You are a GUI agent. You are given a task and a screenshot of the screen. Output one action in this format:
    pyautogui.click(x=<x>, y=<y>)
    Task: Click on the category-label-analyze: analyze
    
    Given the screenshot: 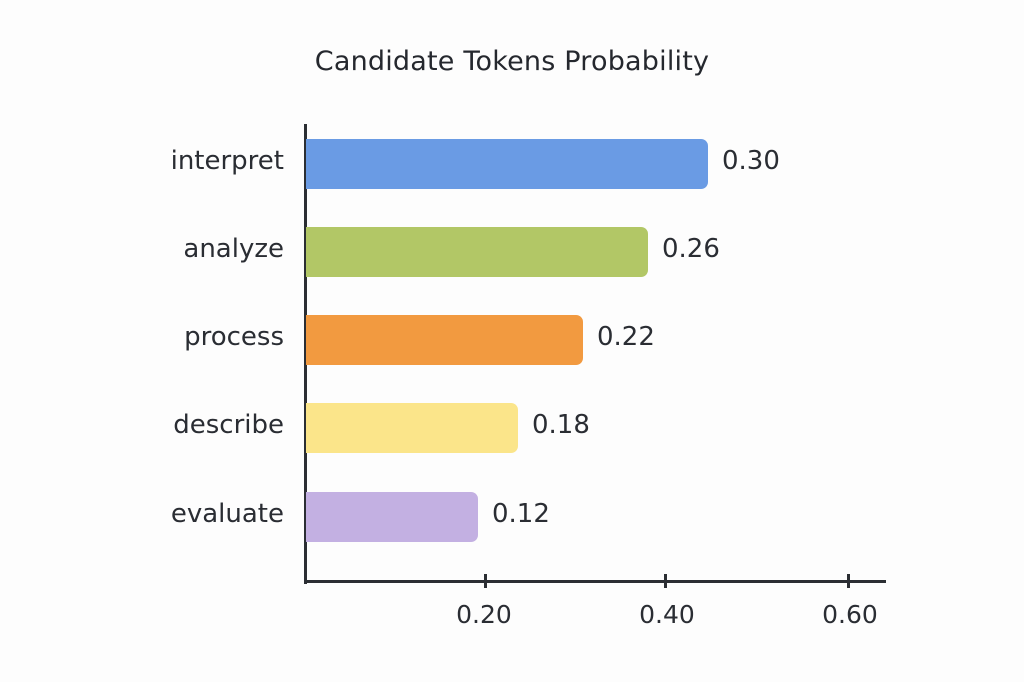 What is the action you would take?
    pyautogui.click(x=233, y=249)
    